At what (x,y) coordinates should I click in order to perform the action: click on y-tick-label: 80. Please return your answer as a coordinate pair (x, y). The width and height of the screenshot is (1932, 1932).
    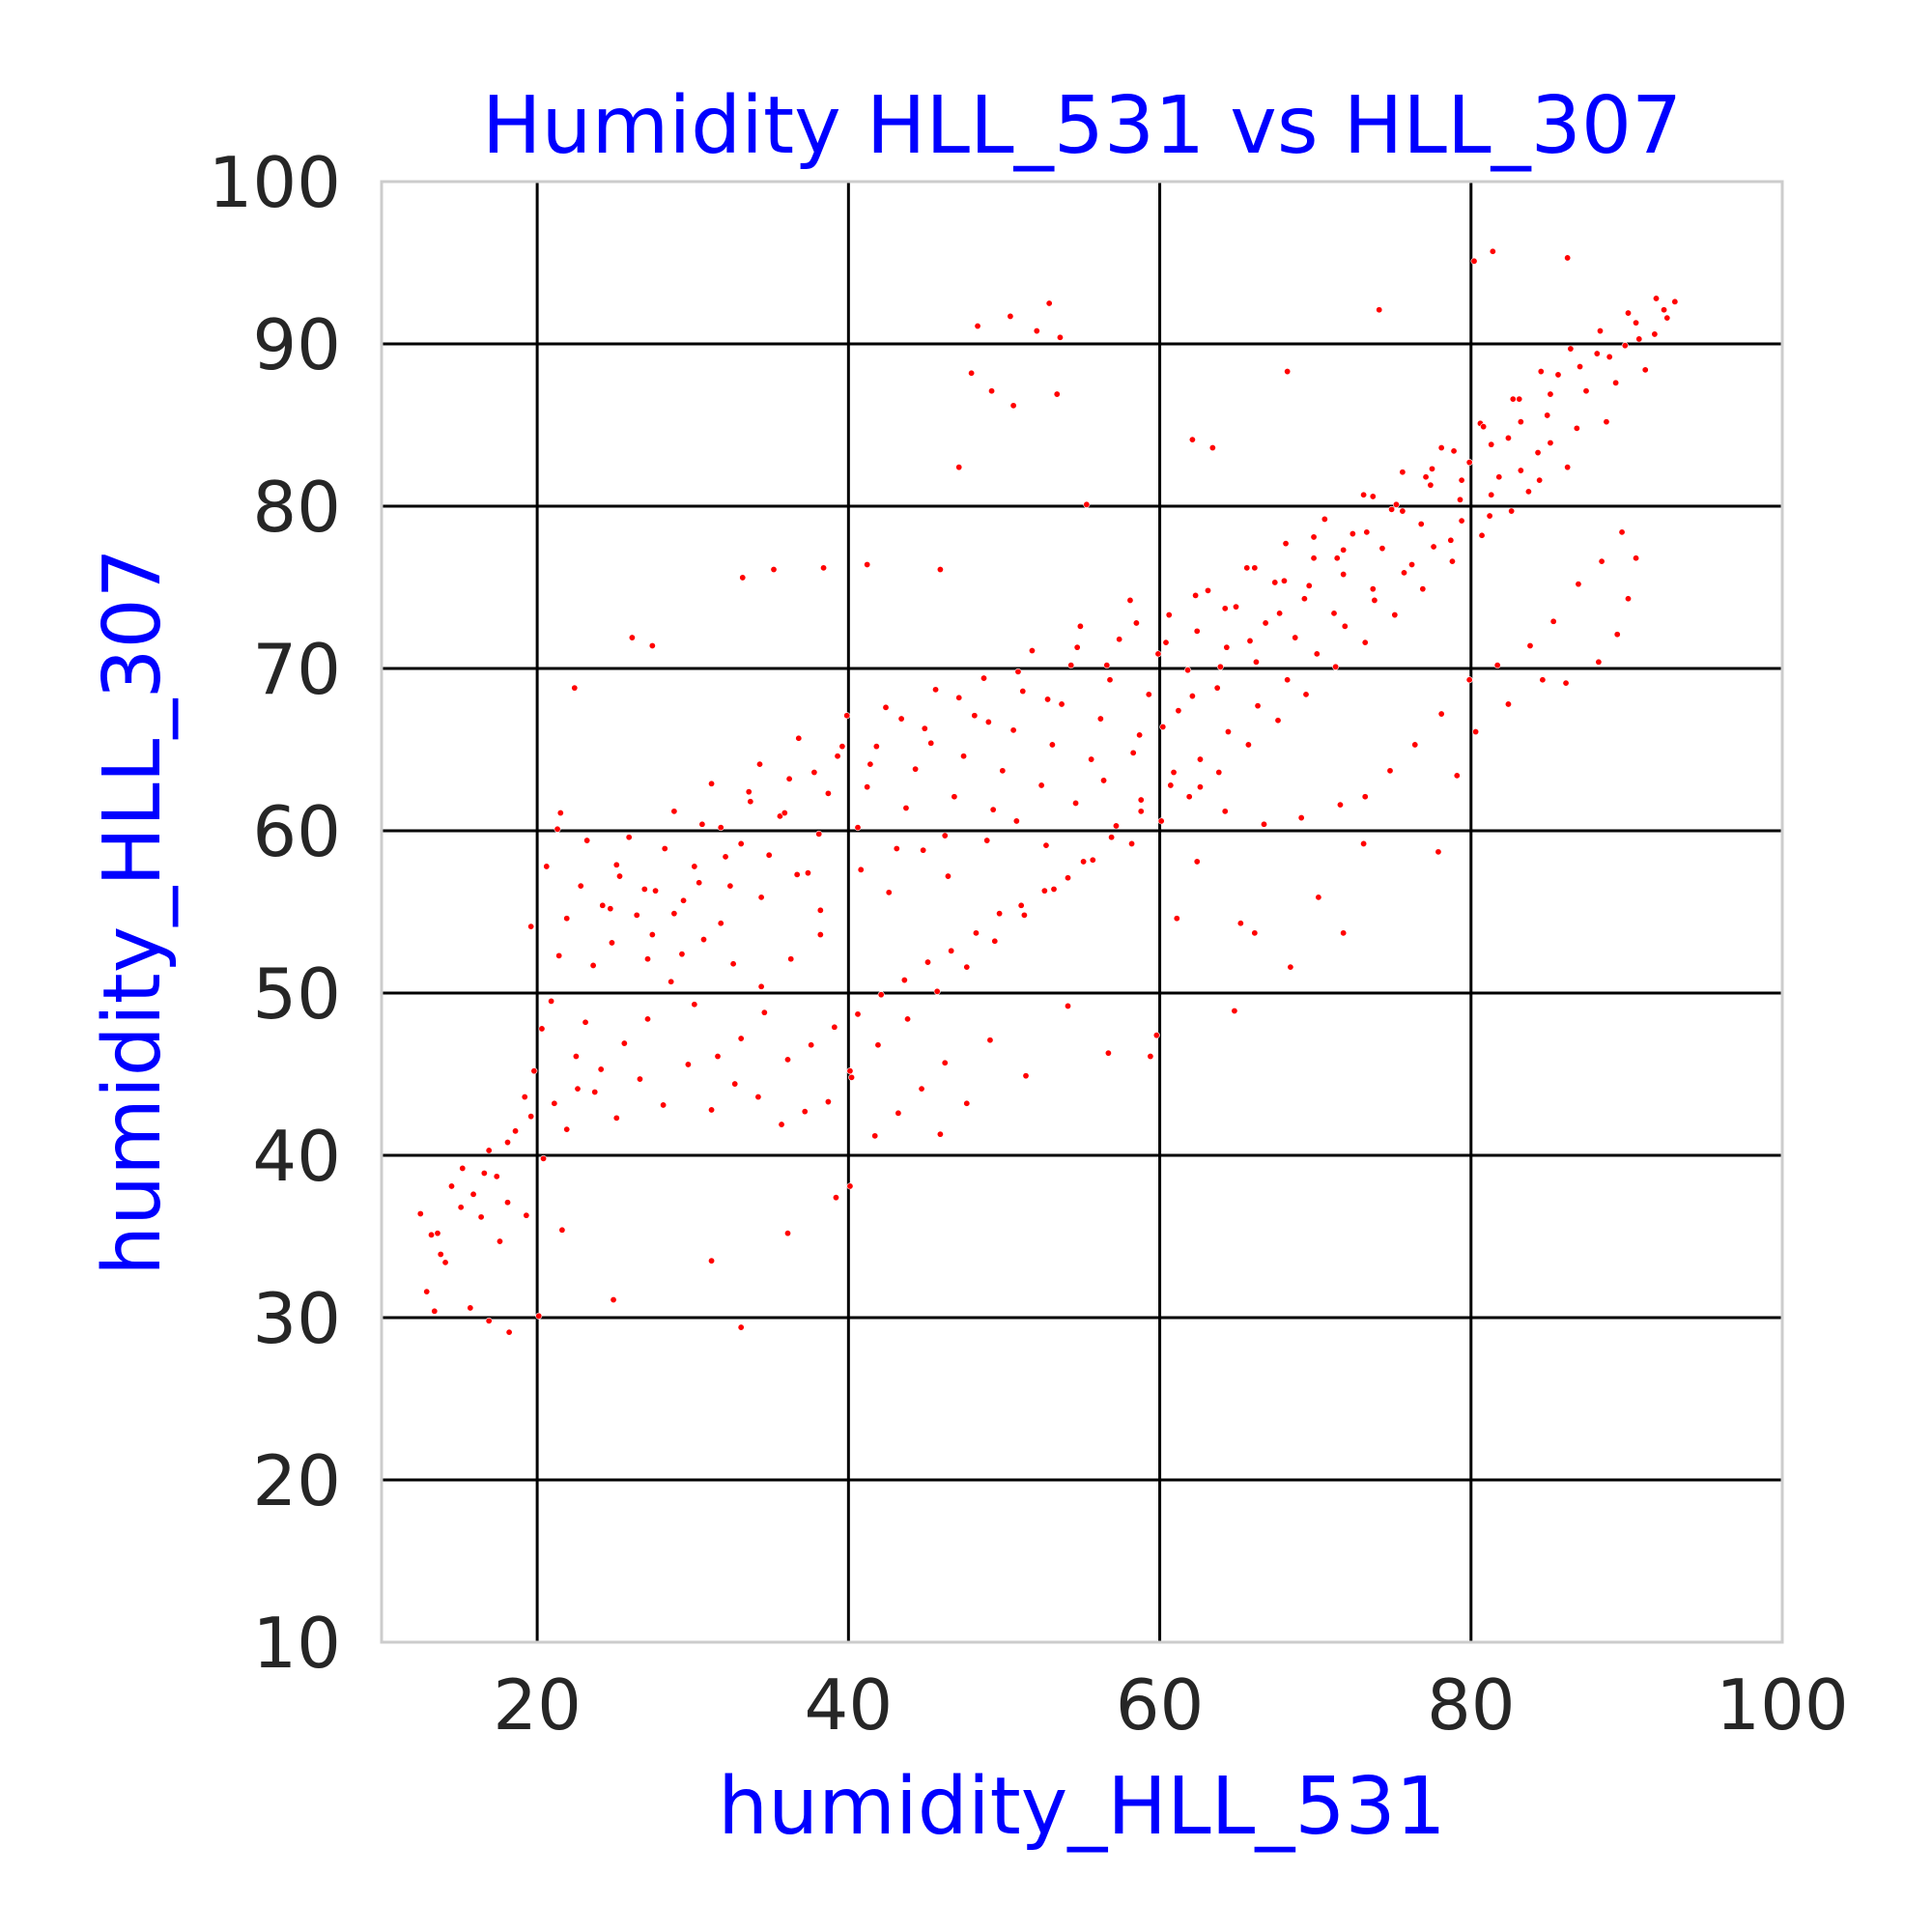
    Looking at the image, I should click on (296, 507).